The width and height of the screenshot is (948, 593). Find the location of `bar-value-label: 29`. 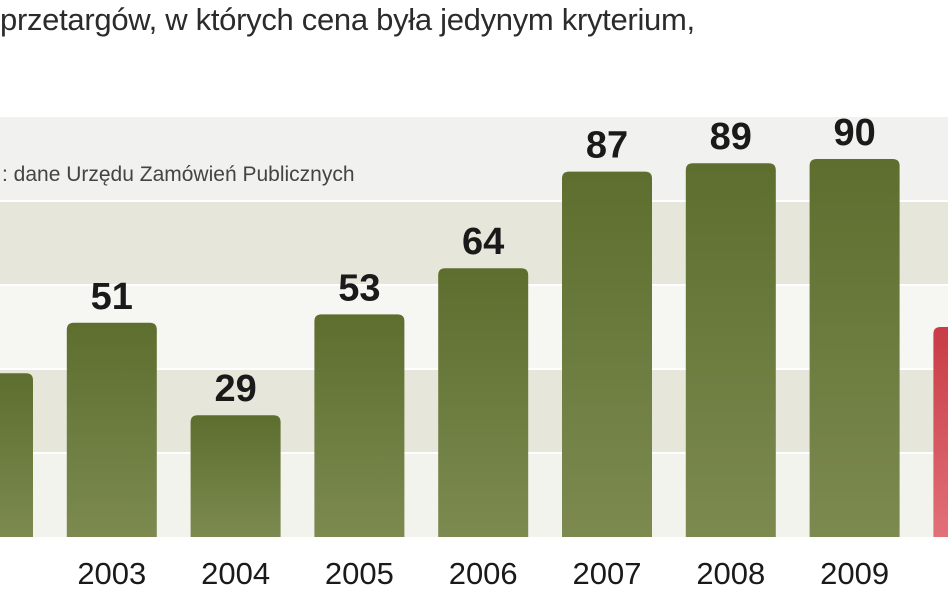

bar-value-label: 29 is located at coordinates (235, 389).